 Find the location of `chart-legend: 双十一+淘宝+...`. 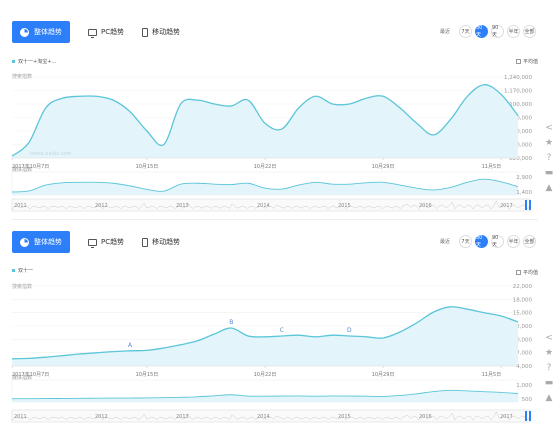

chart-legend: 双十一+淘宝+... is located at coordinates (34, 61).